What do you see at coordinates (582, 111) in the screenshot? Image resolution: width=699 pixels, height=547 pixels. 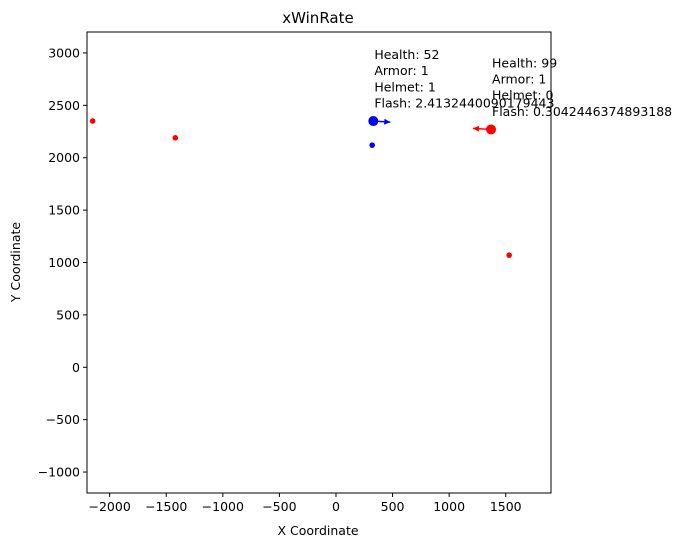 I see `annotation-line: Flash: 0.3042446374893188` at bounding box center [582, 111].